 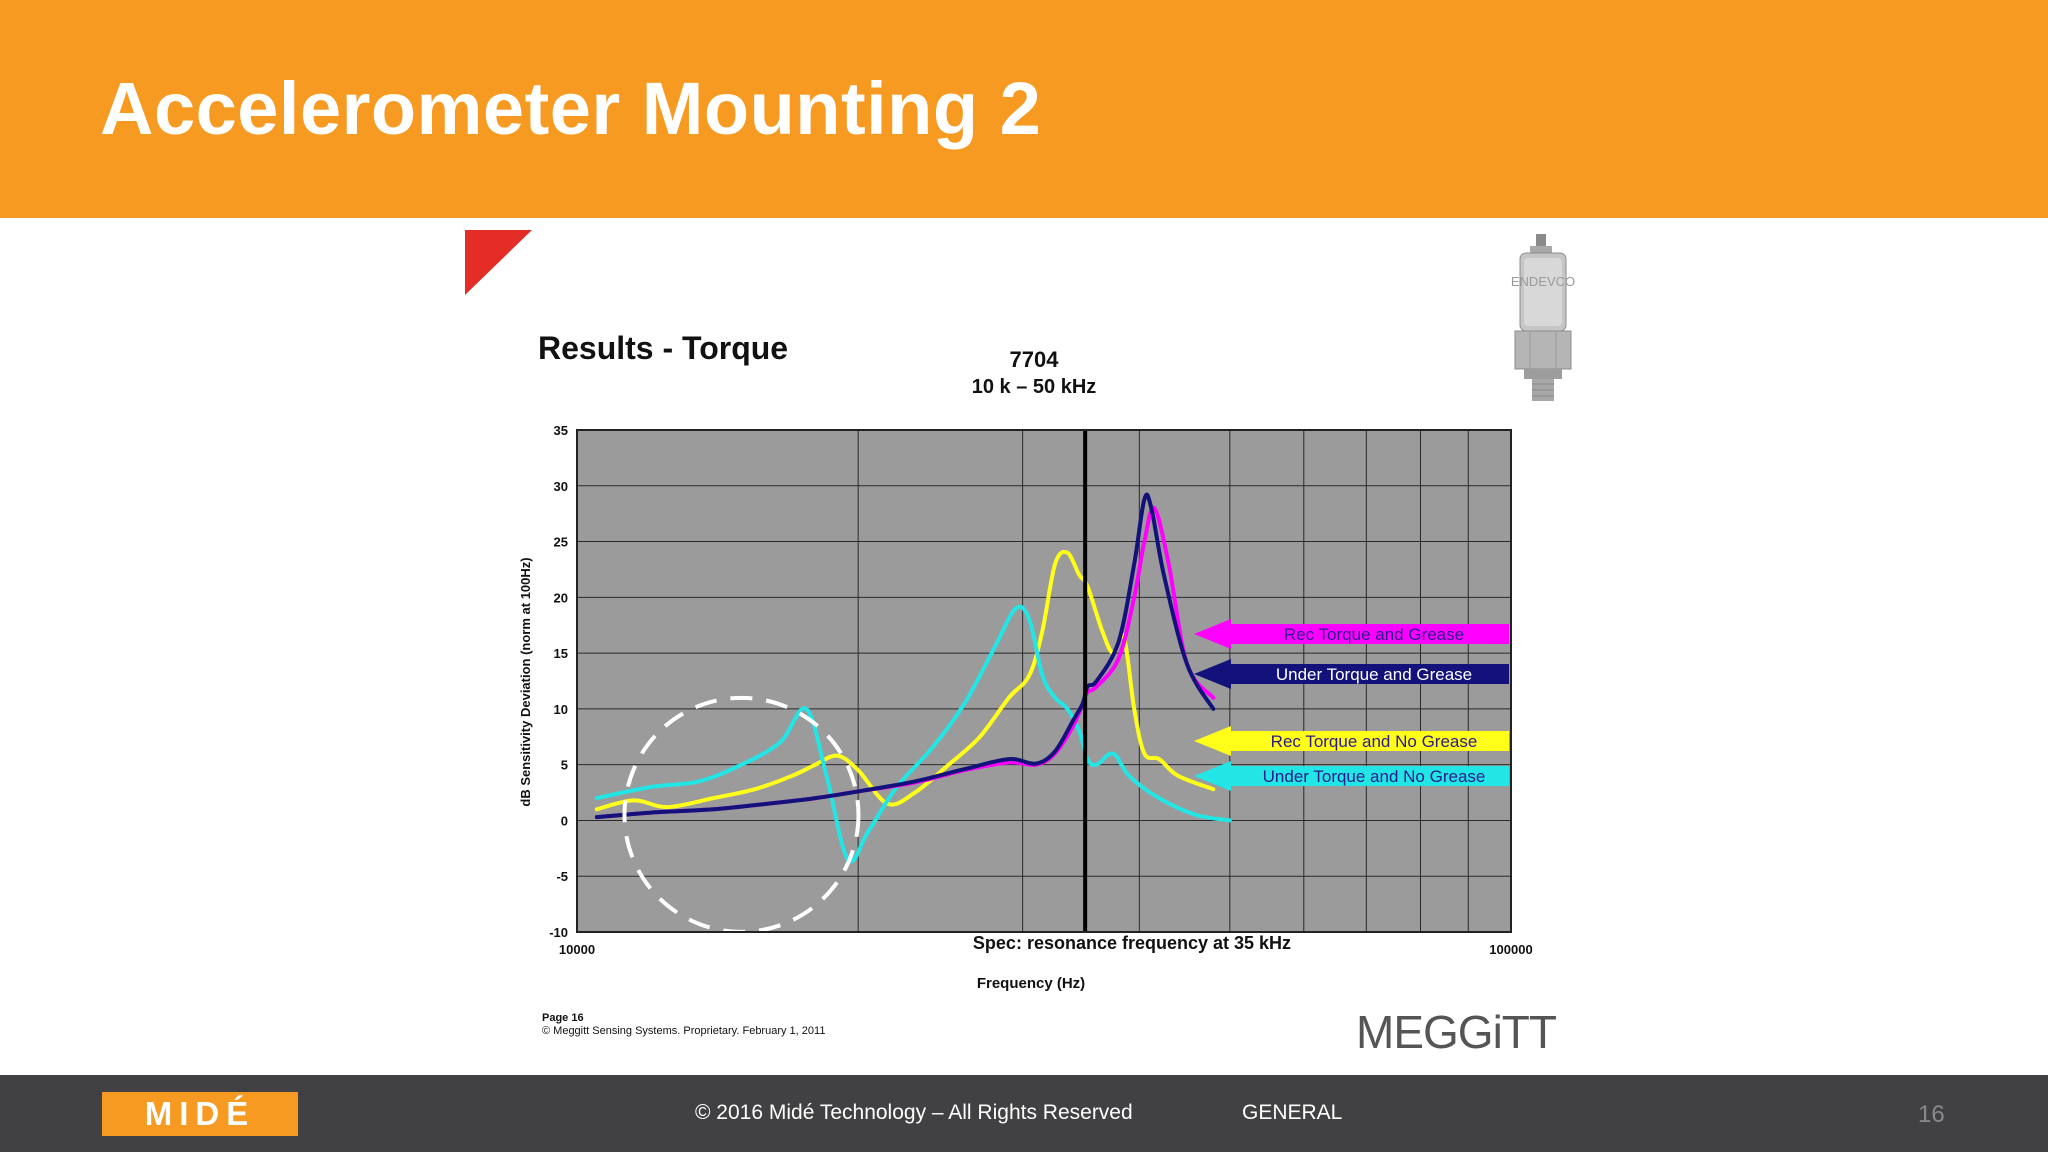 What do you see at coordinates (1543, 281) in the screenshot?
I see `sensor-label: ENDEVCO` at bounding box center [1543, 281].